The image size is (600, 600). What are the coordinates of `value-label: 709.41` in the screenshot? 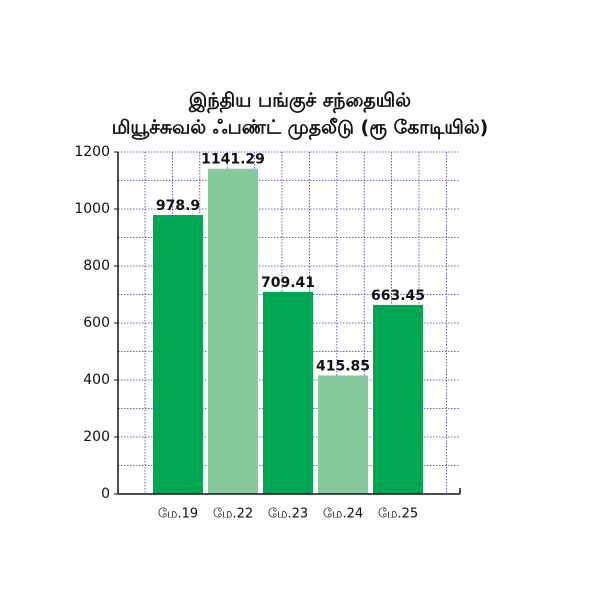 It's located at (288, 283).